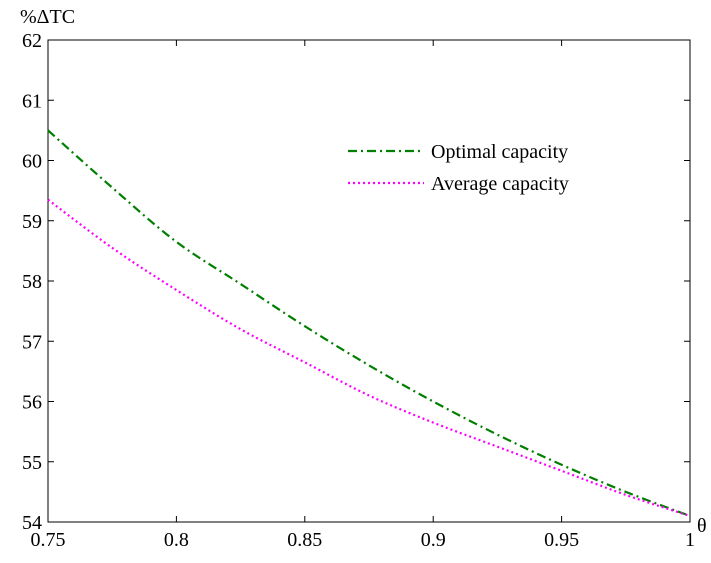  I want to click on x-tick-label: 0.95, so click(561, 540).